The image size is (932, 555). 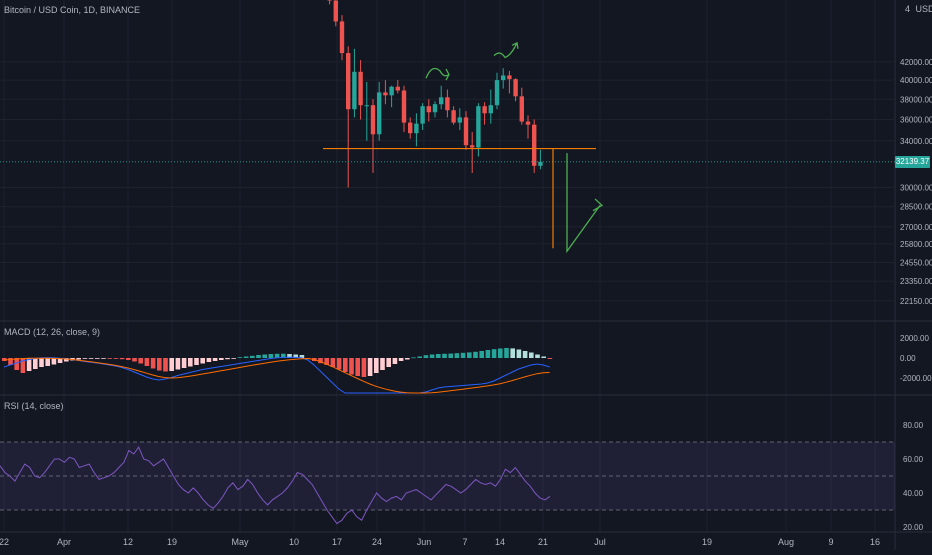 I want to click on y-tick-label: 40000.00, so click(x=916, y=80).